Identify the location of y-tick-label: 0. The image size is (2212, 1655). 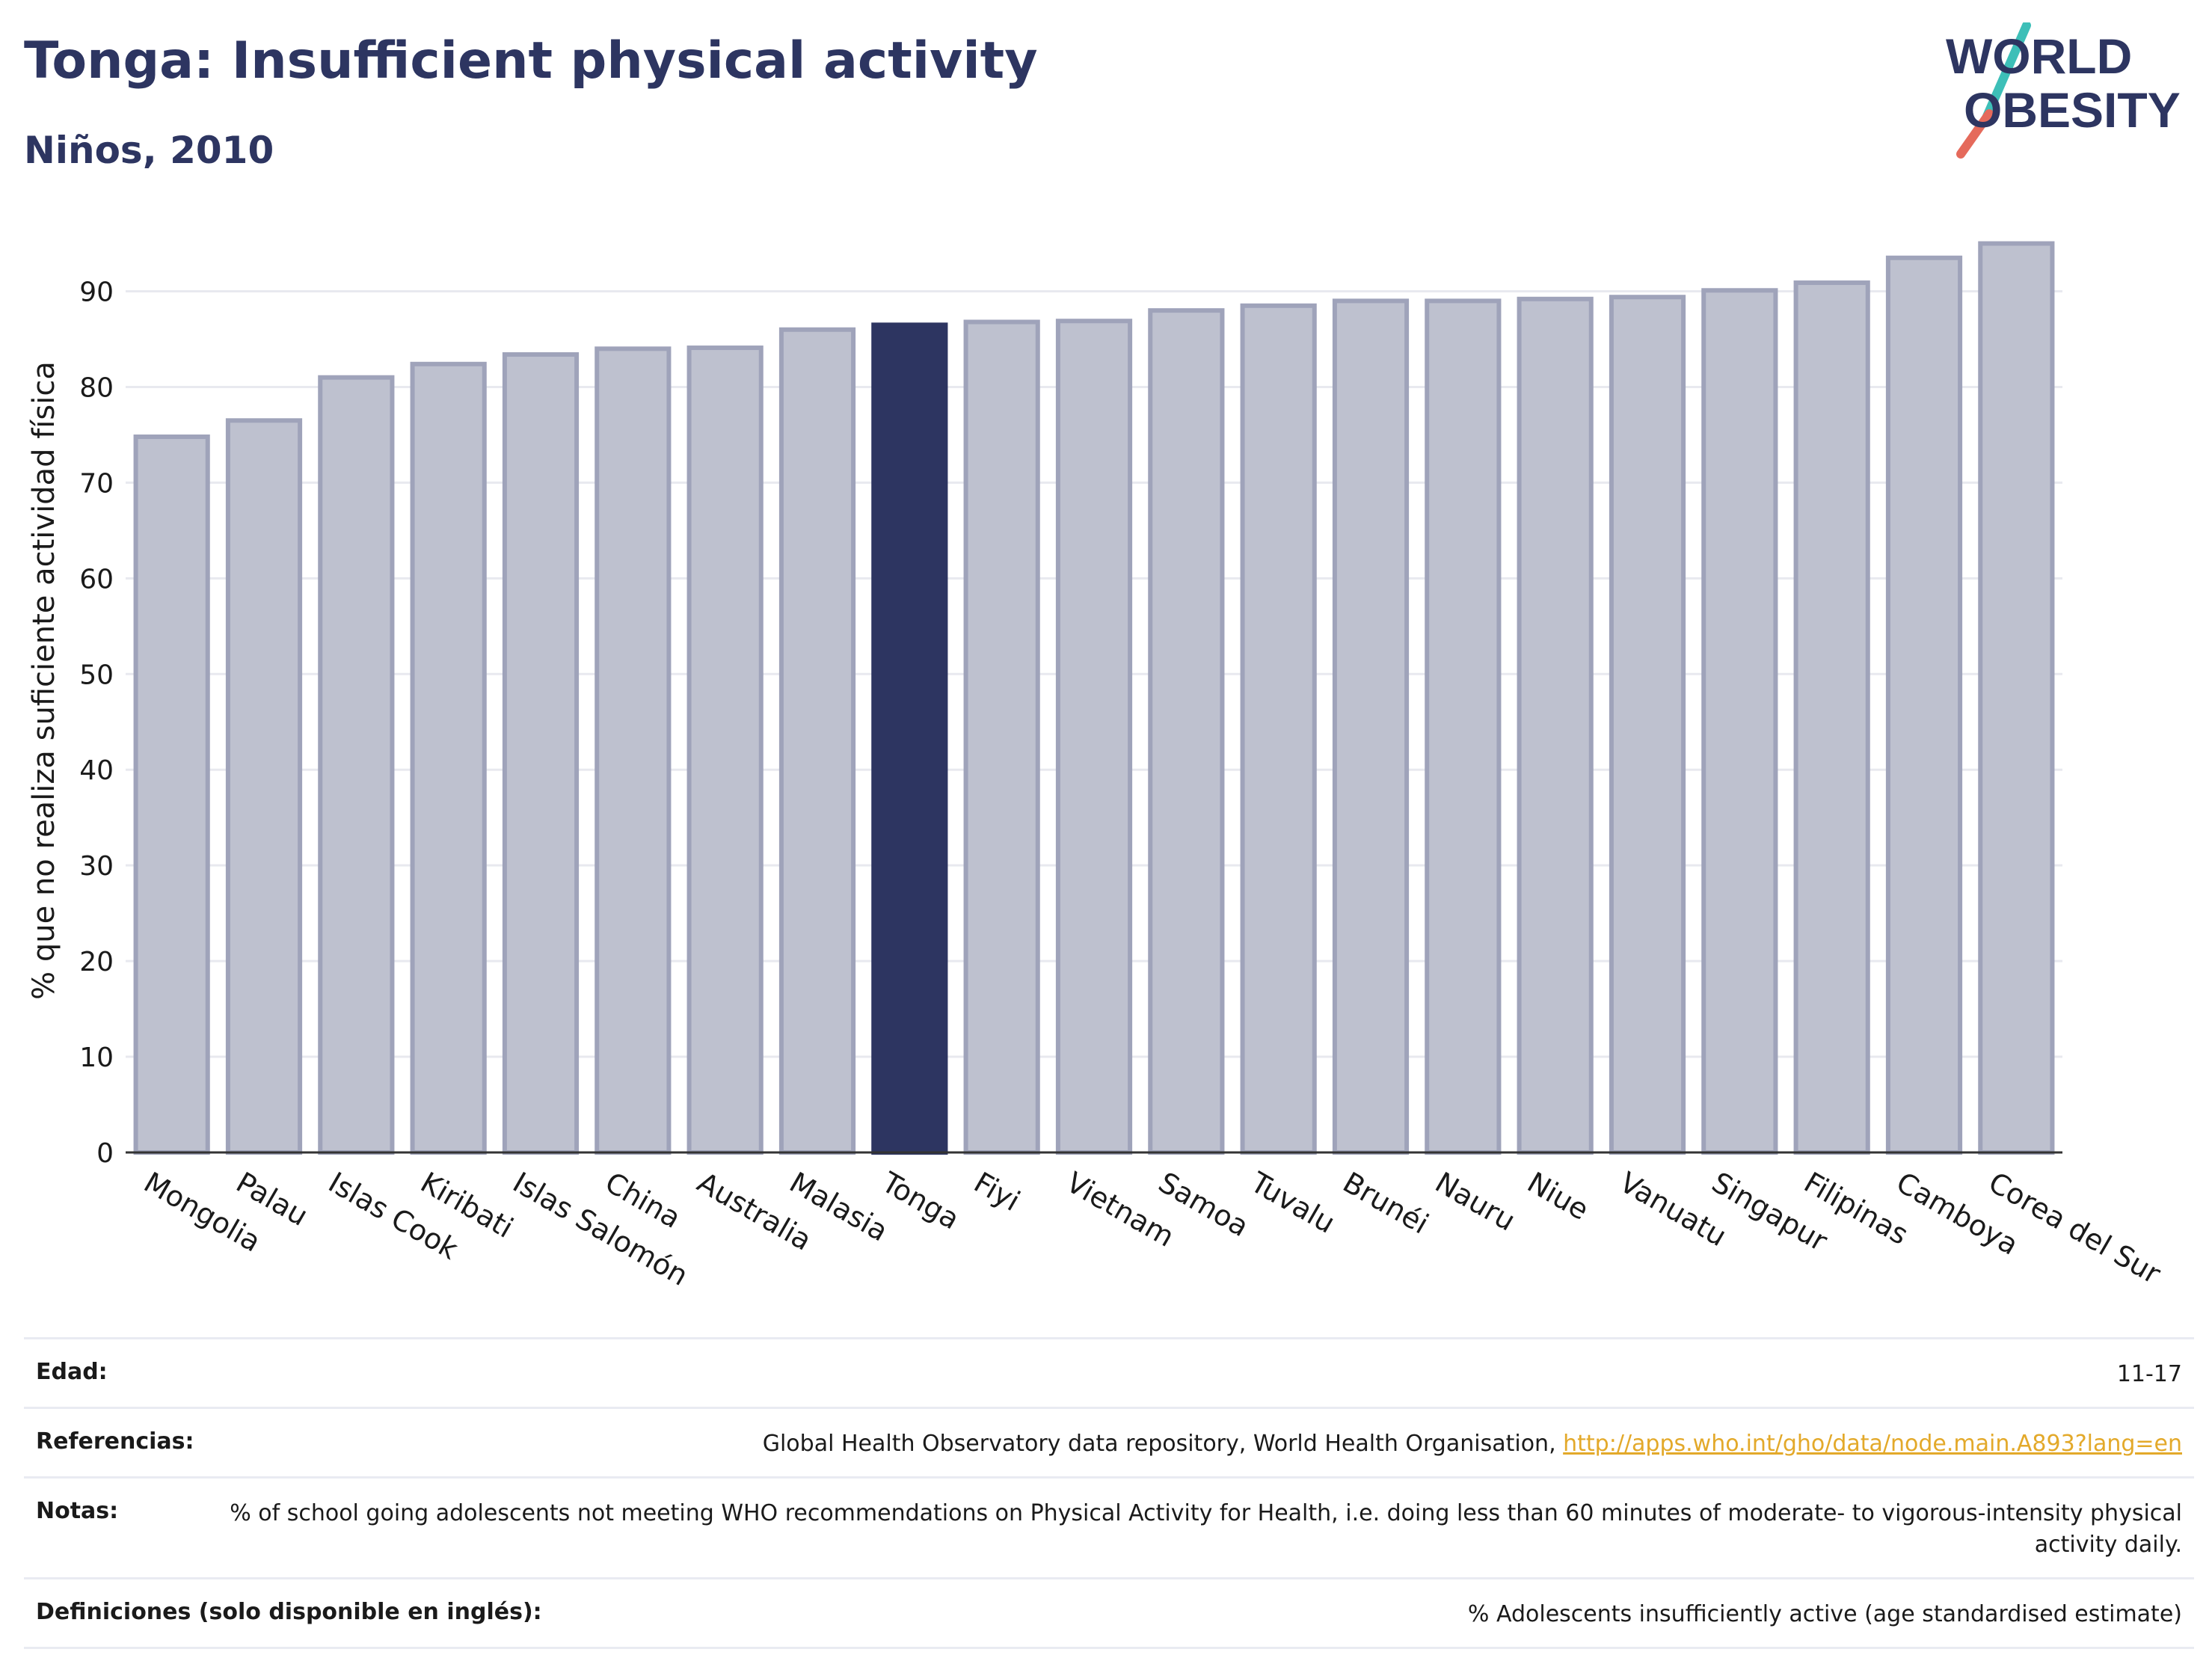
(105, 1153).